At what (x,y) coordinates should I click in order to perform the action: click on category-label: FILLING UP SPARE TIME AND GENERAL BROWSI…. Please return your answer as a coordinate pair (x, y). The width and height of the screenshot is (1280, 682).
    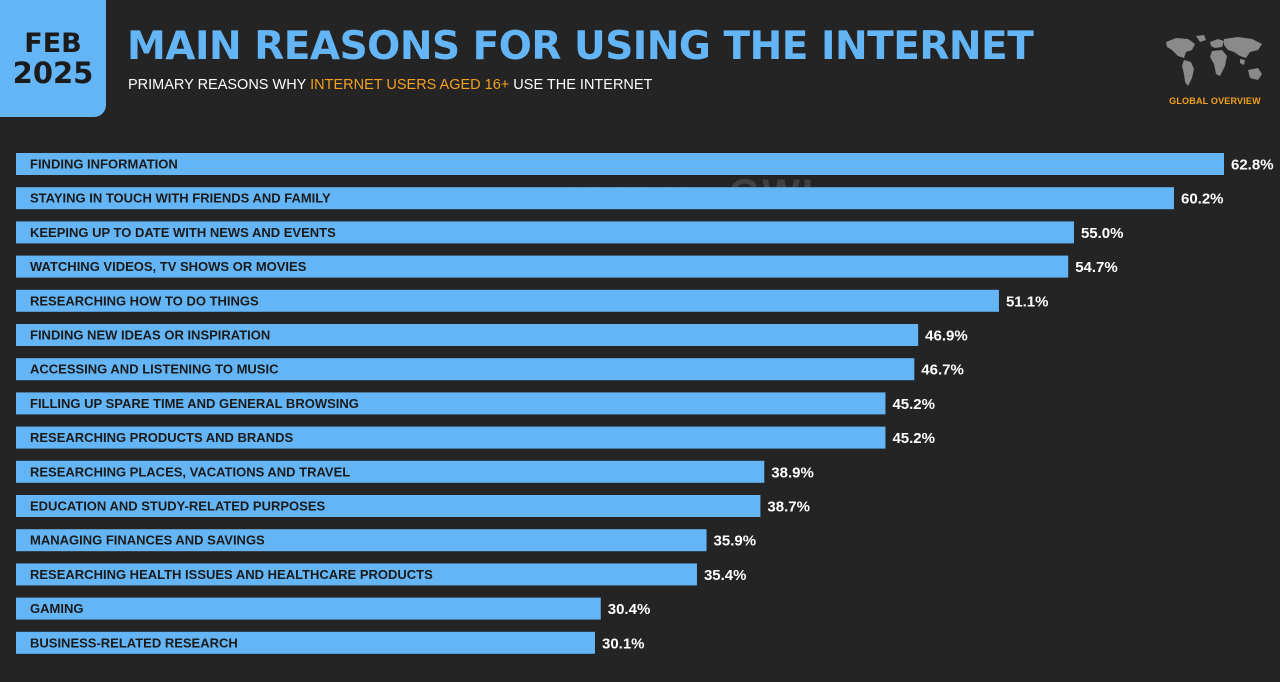
    Looking at the image, I should click on (194, 403).